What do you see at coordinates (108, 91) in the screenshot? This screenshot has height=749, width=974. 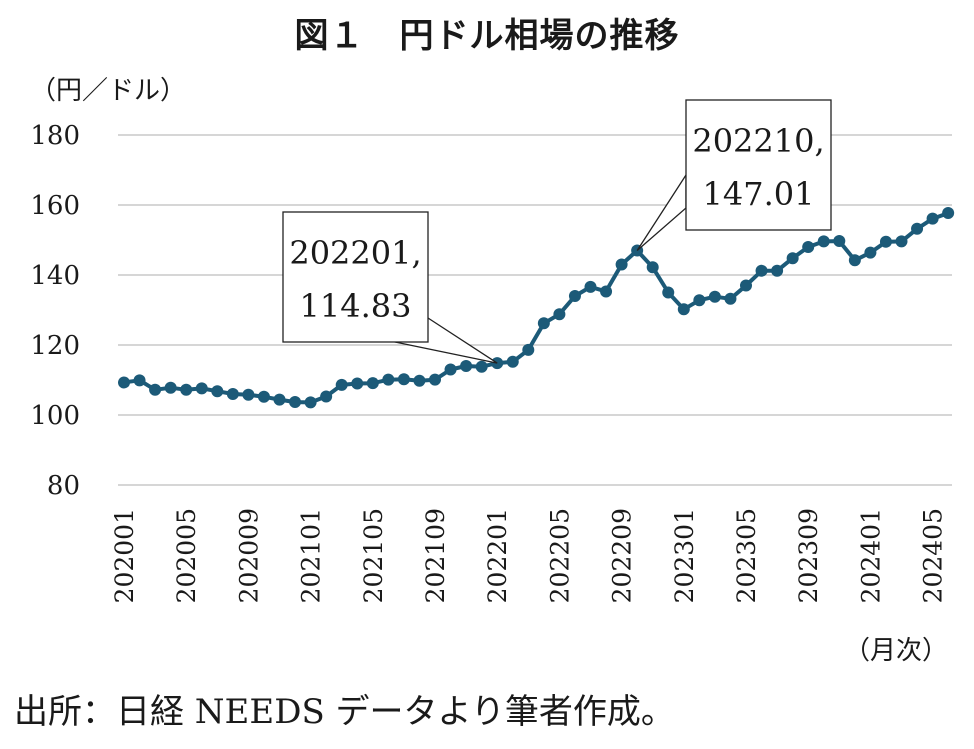 I see `y-axis-unit-label: （円／ドル）` at bounding box center [108, 91].